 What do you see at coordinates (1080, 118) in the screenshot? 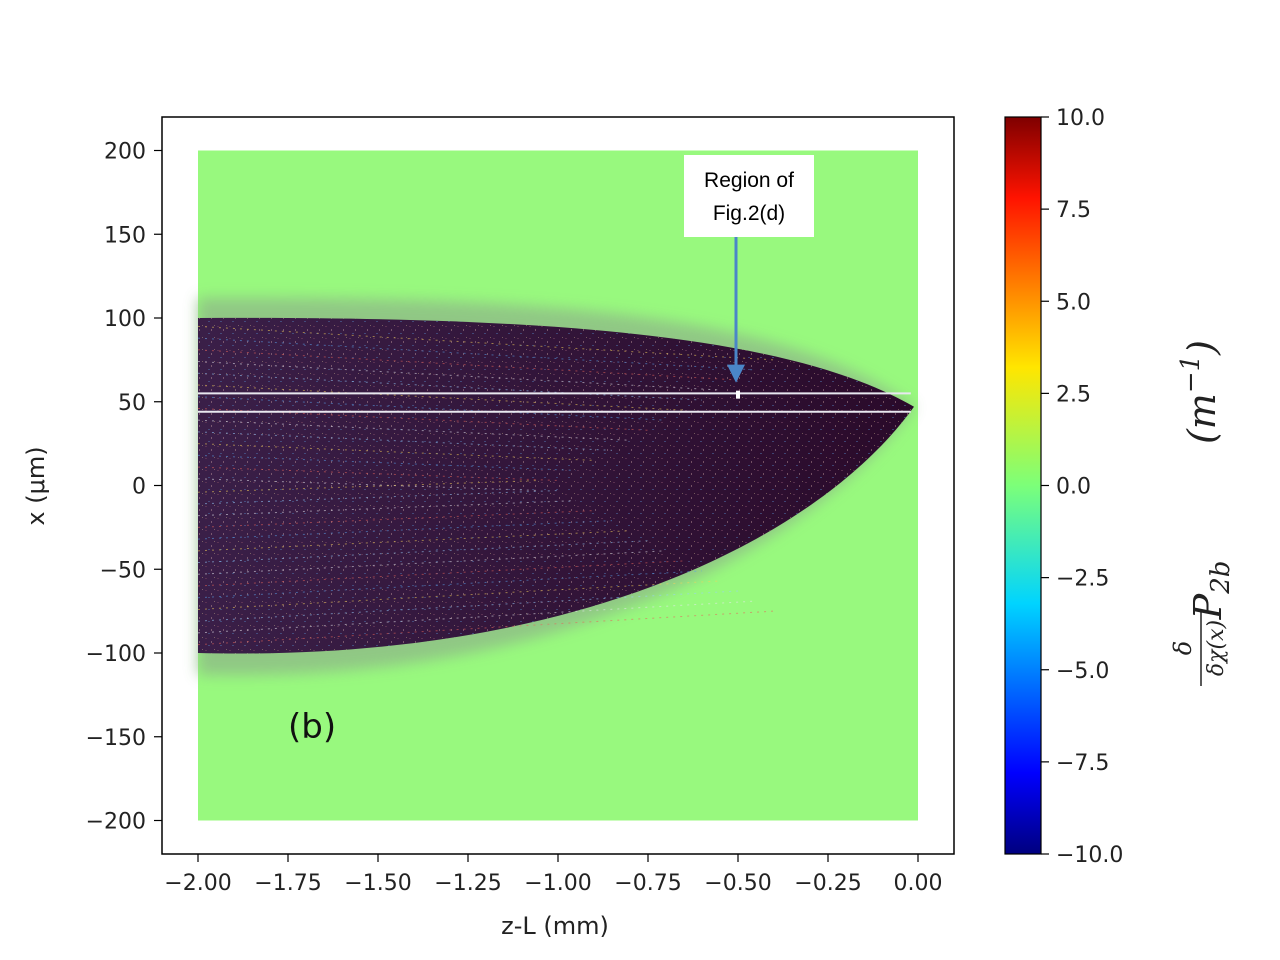
I see `colorbar-tick-label: 10.0` at bounding box center [1080, 118].